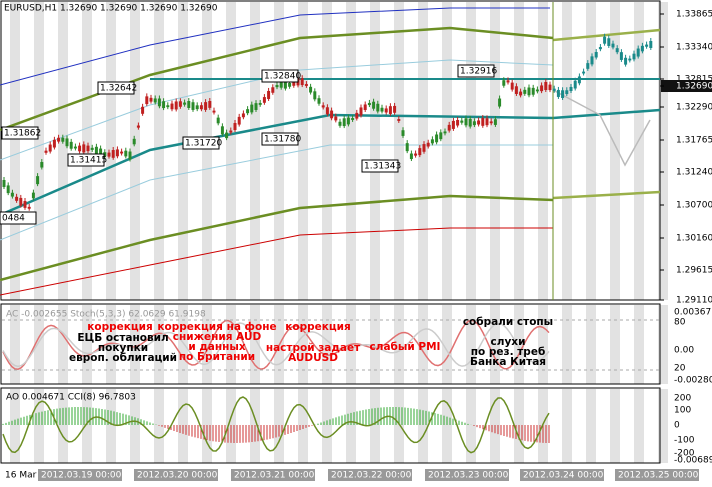  I want to click on price-label: 1.29110, so click(694, 301).